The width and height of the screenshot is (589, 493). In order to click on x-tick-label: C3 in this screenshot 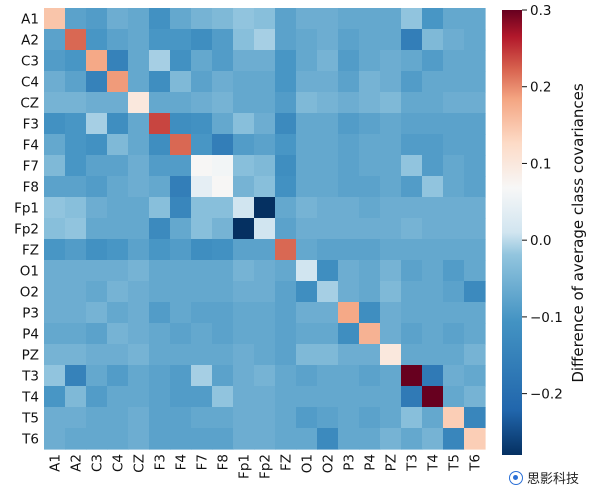, I will do `click(98, 463)`.